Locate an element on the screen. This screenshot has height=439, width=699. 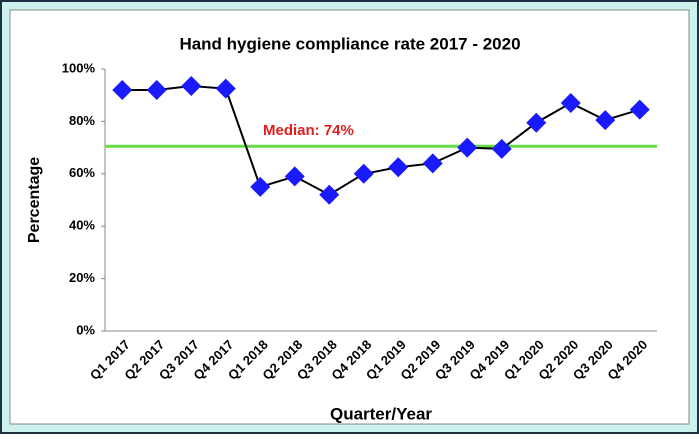
y-tick-label: 60% is located at coordinates (82, 172).